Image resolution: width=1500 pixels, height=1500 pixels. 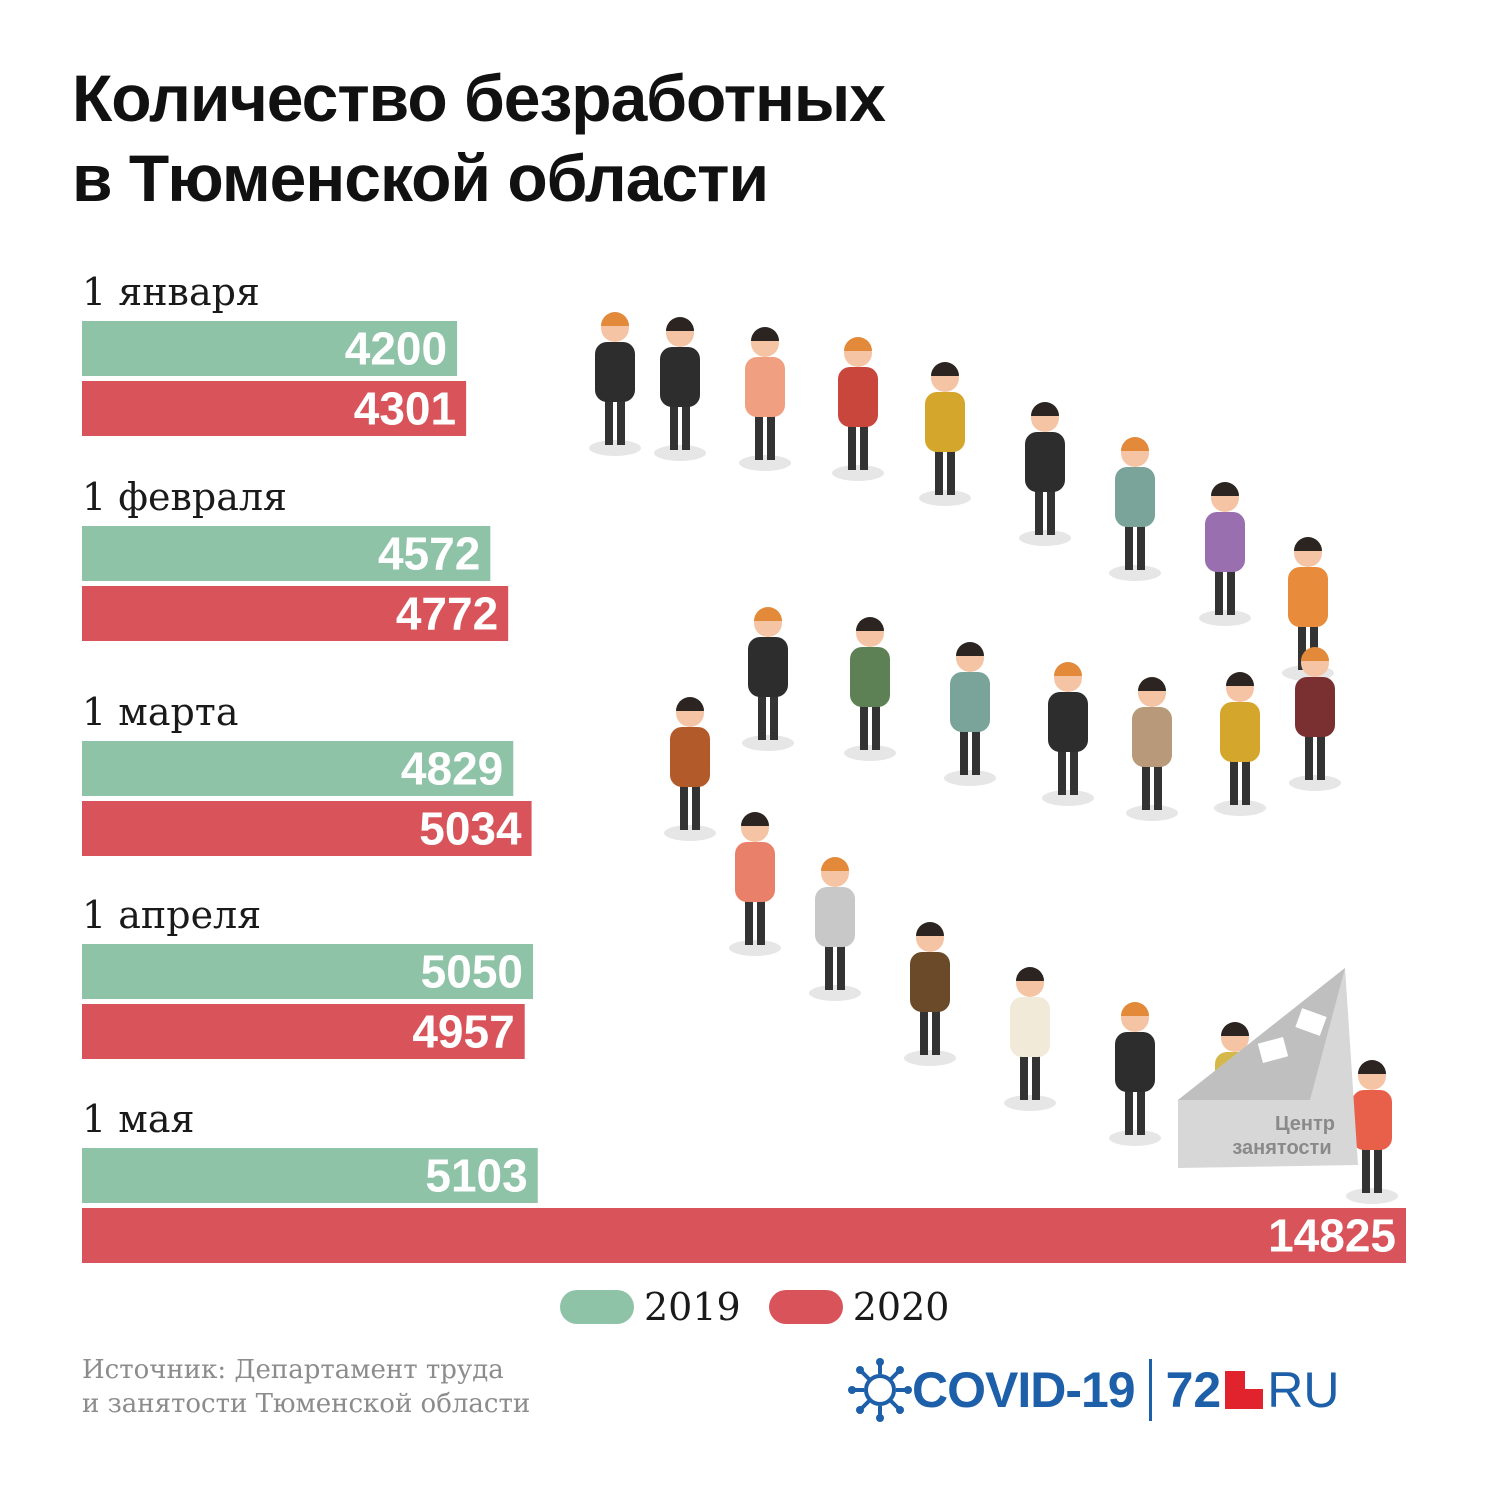 What do you see at coordinates (1332, 1236) in the screenshot?
I see `data-label: 14825` at bounding box center [1332, 1236].